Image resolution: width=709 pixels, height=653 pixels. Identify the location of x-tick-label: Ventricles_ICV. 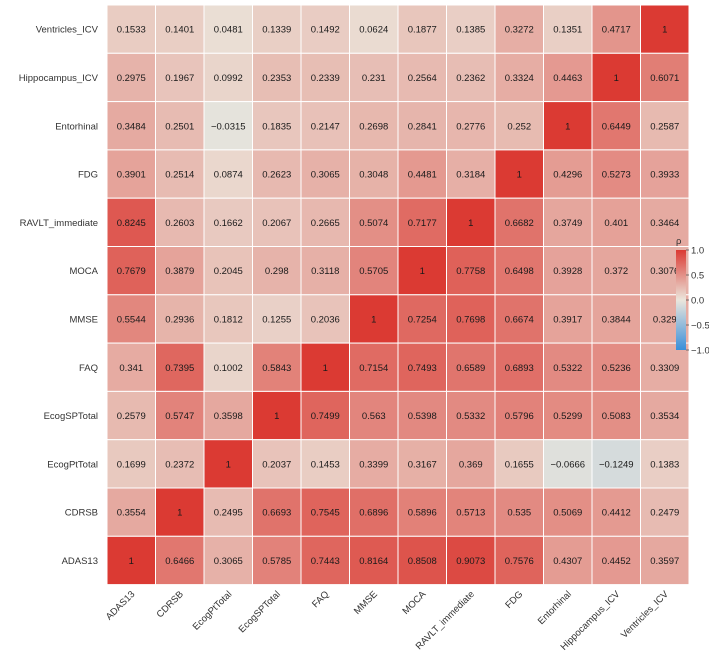
(645, 614).